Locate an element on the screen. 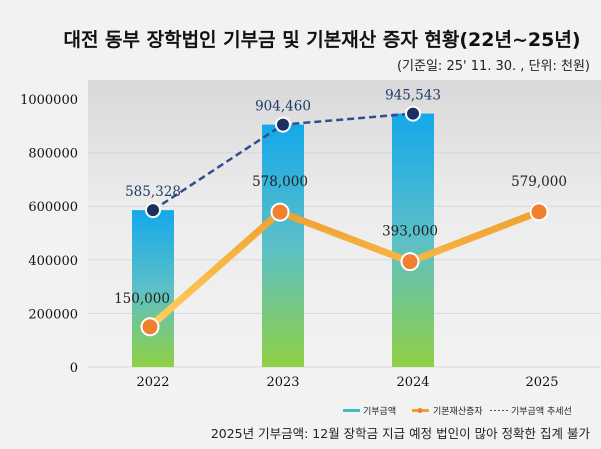 This screenshot has width=601, height=449. legend-marker-capital is located at coordinates (420, 410).